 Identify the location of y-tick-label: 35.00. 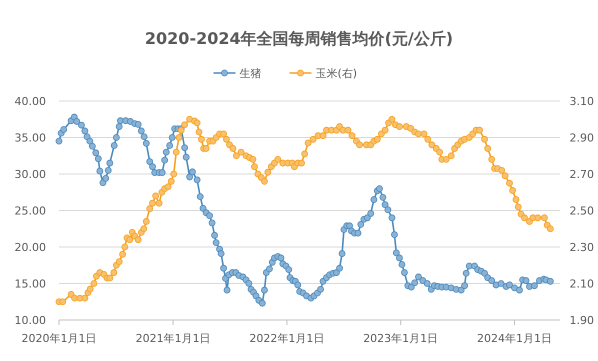
(30, 138).